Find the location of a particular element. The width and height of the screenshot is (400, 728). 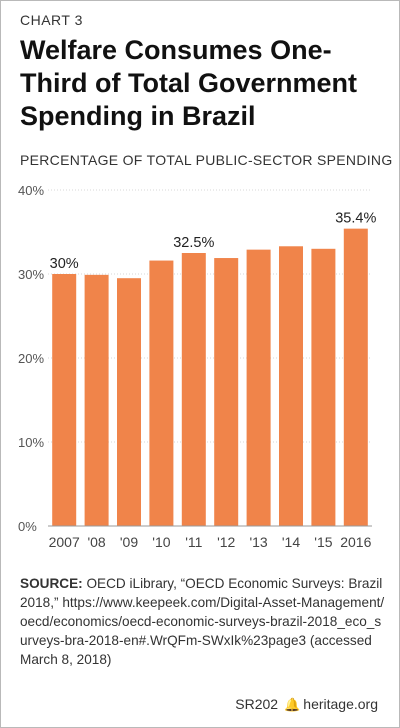

footer: SR202 🔔 heritage.org is located at coordinates (306, 704).